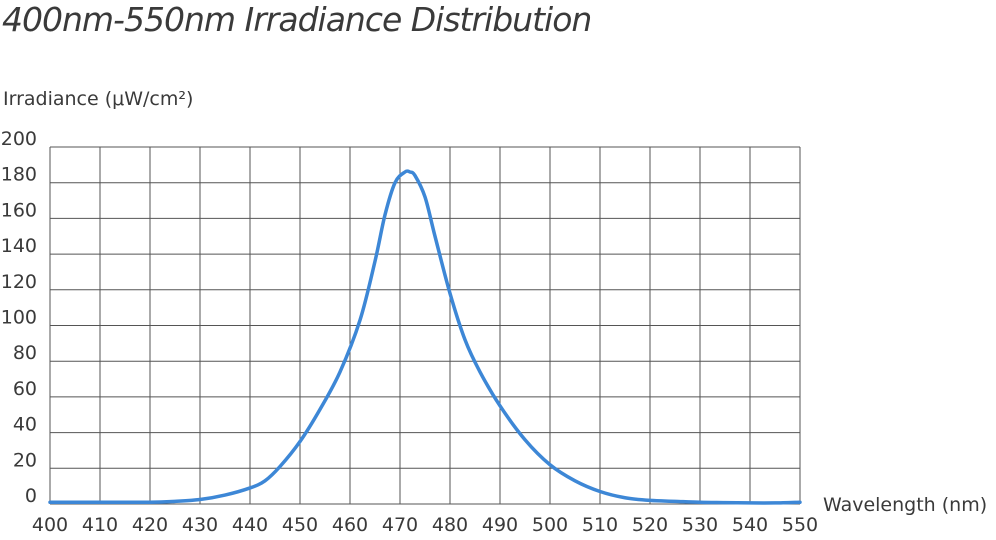 The height and width of the screenshot is (540, 996). What do you see at coordinates (19, 175) in the screenshot?
I see `y-tick-label: 180` at bounding box center [19, 175].